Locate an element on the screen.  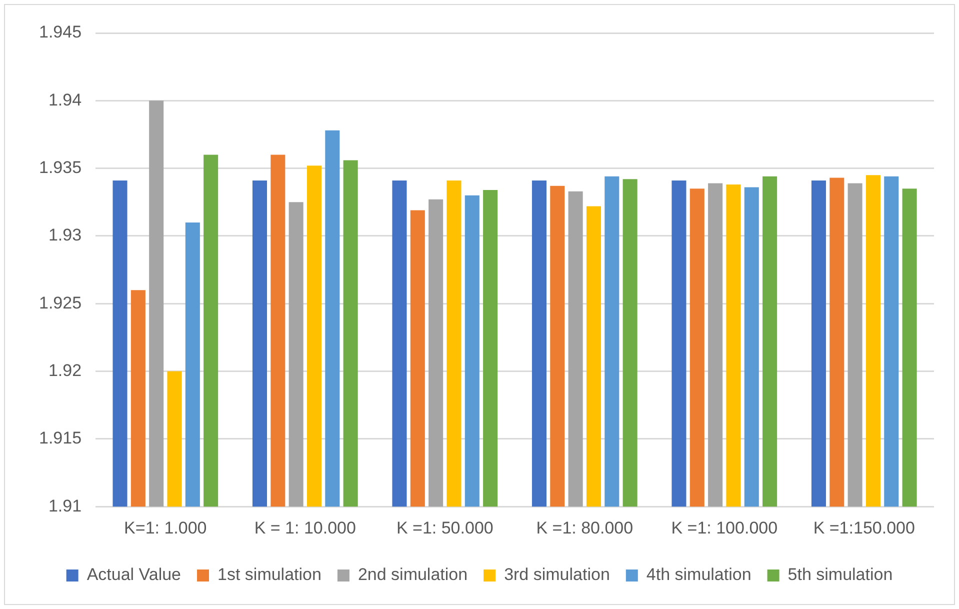
legend-label: 4th simulation is located at coordinates (699, 574).